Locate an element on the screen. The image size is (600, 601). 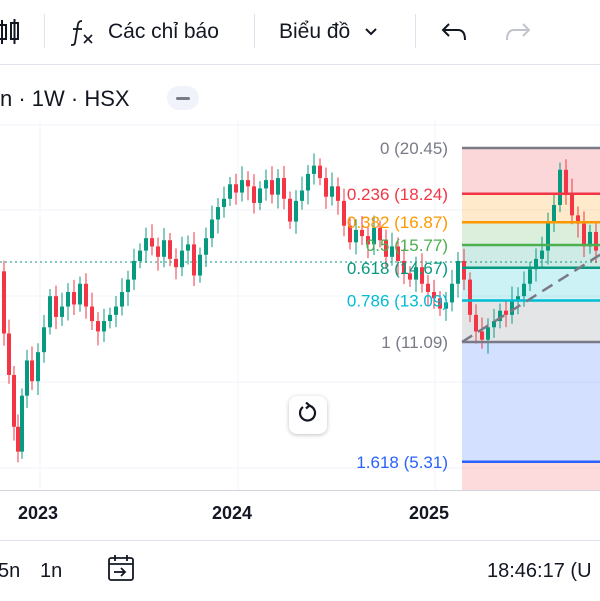
fib-level-label: 1 (11.09) is located at coordinates (414, 342).